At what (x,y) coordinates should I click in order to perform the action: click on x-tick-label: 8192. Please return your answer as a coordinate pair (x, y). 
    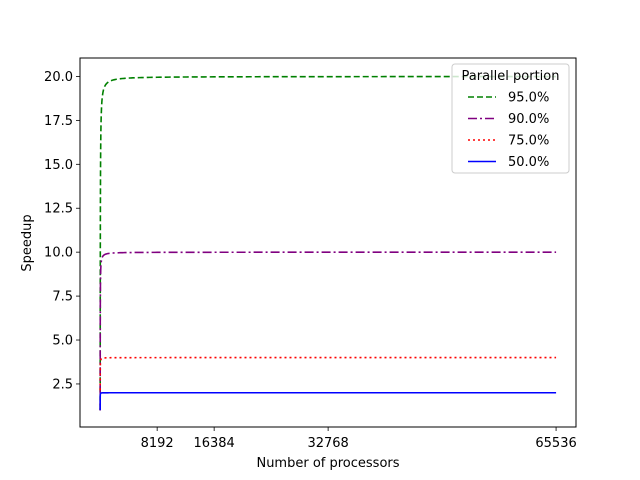
    Looking at the image, I should click on (157, 443).